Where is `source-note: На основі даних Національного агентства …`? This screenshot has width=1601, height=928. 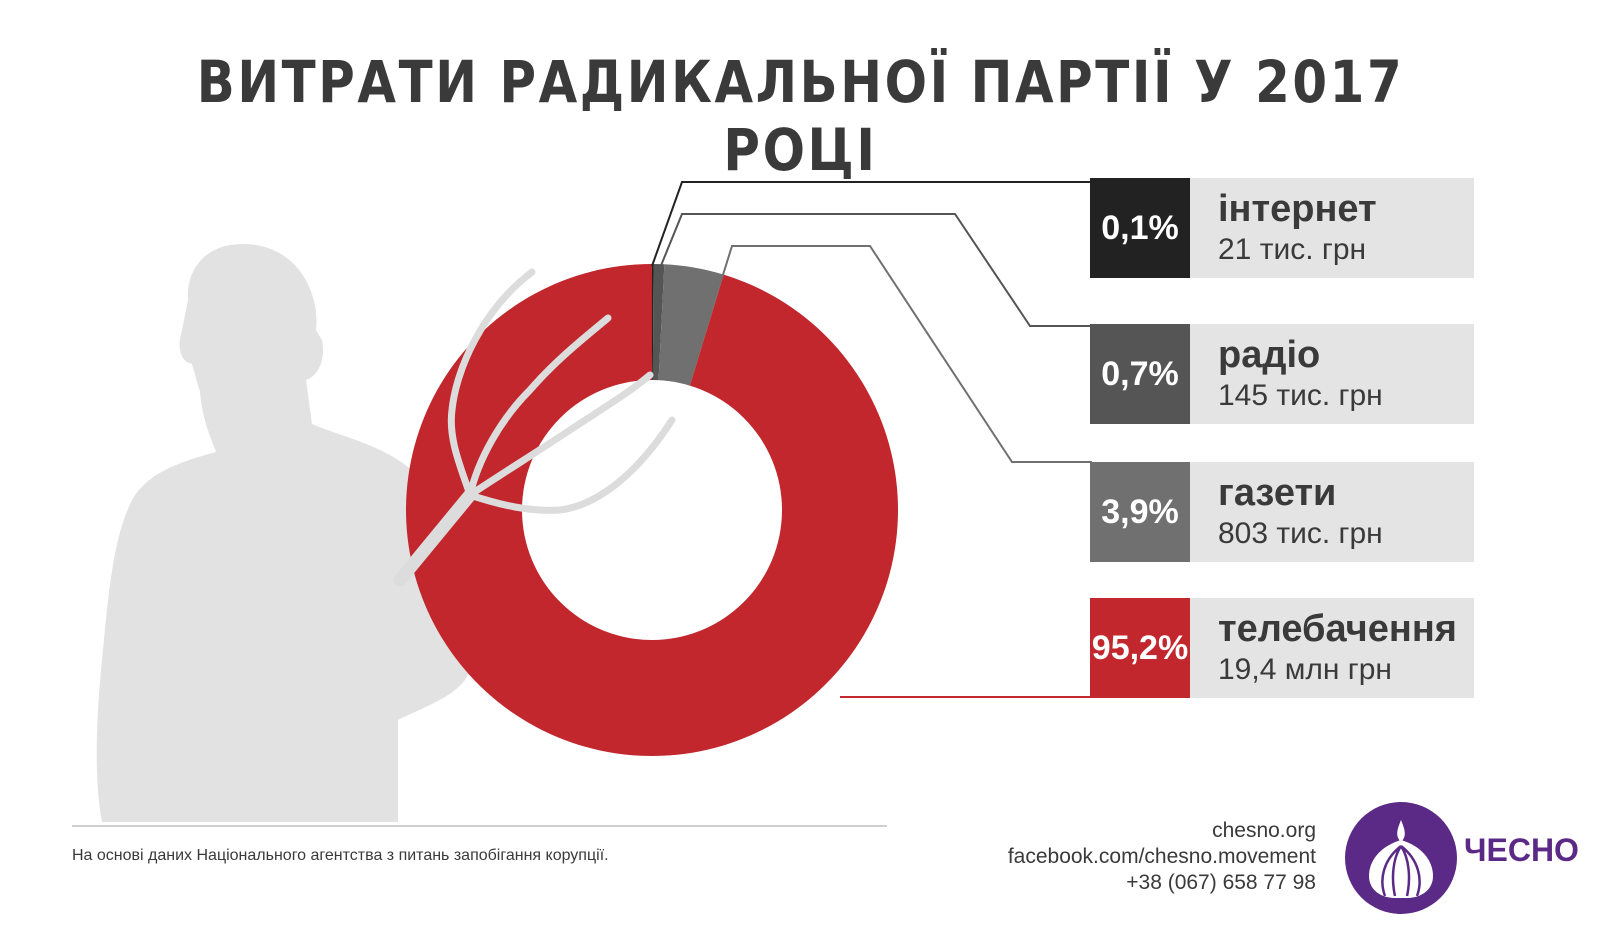 source-note: На основі даних Національного агентства … is located at coordinates (340, 855).